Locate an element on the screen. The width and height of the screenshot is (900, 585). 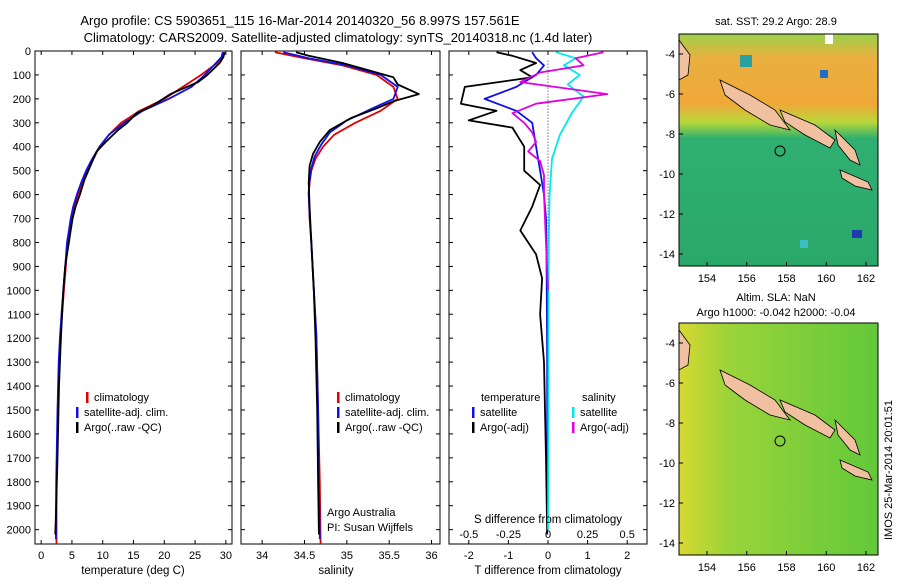
sla-map-title-1: Altim. SLA: NaN is located at coordinates (776, 298).